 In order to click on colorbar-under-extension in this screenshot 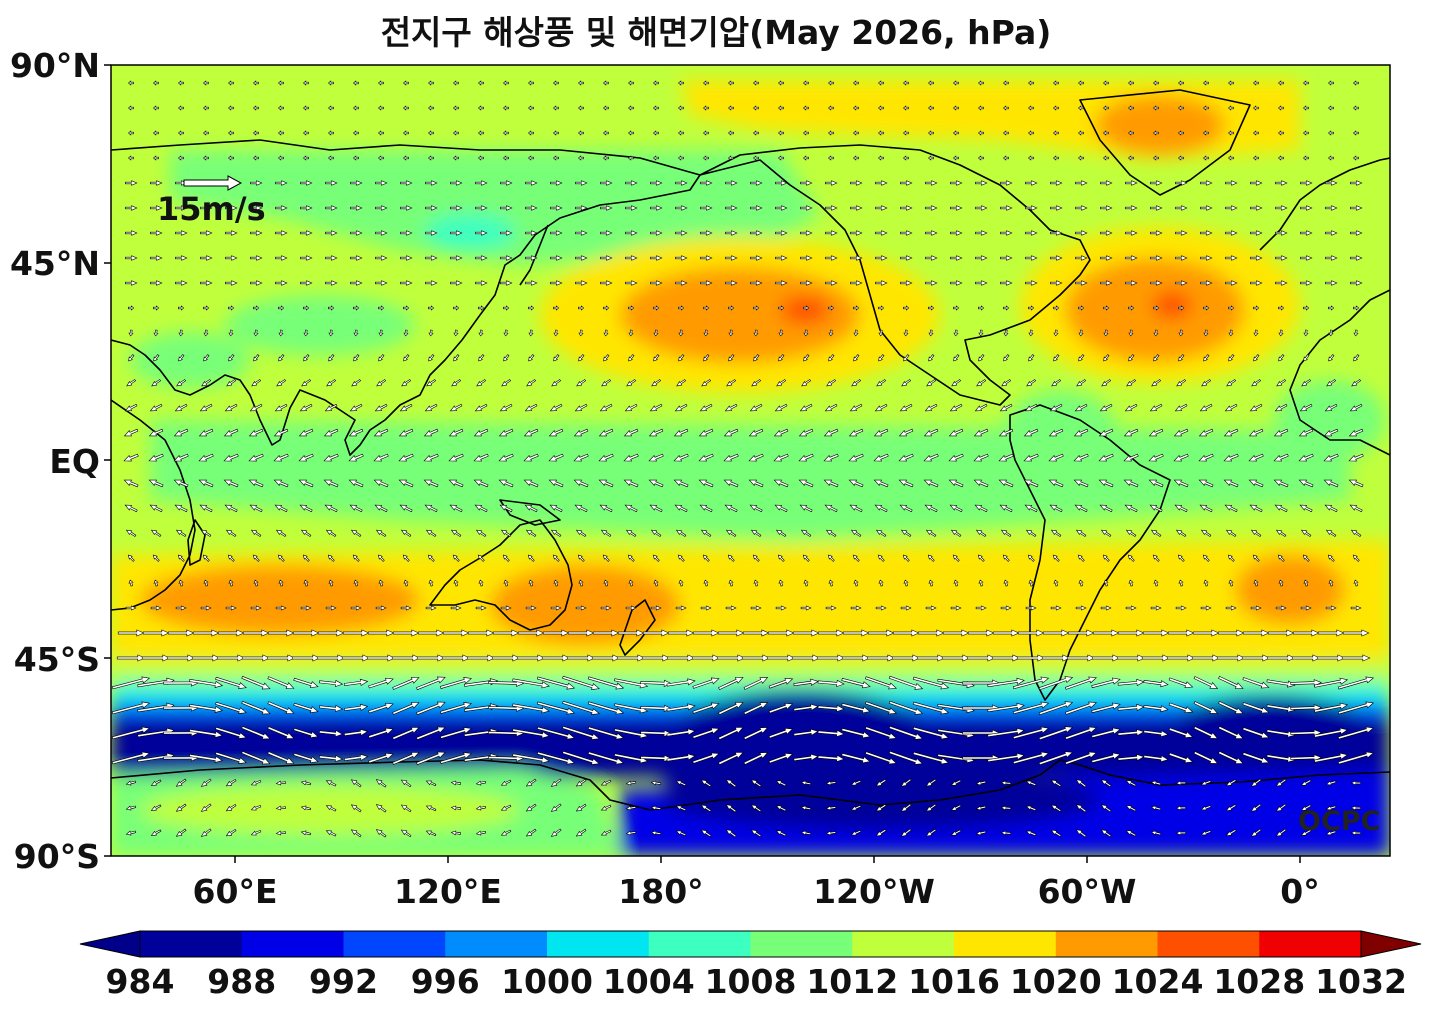, I will do `click(110, 944)`.